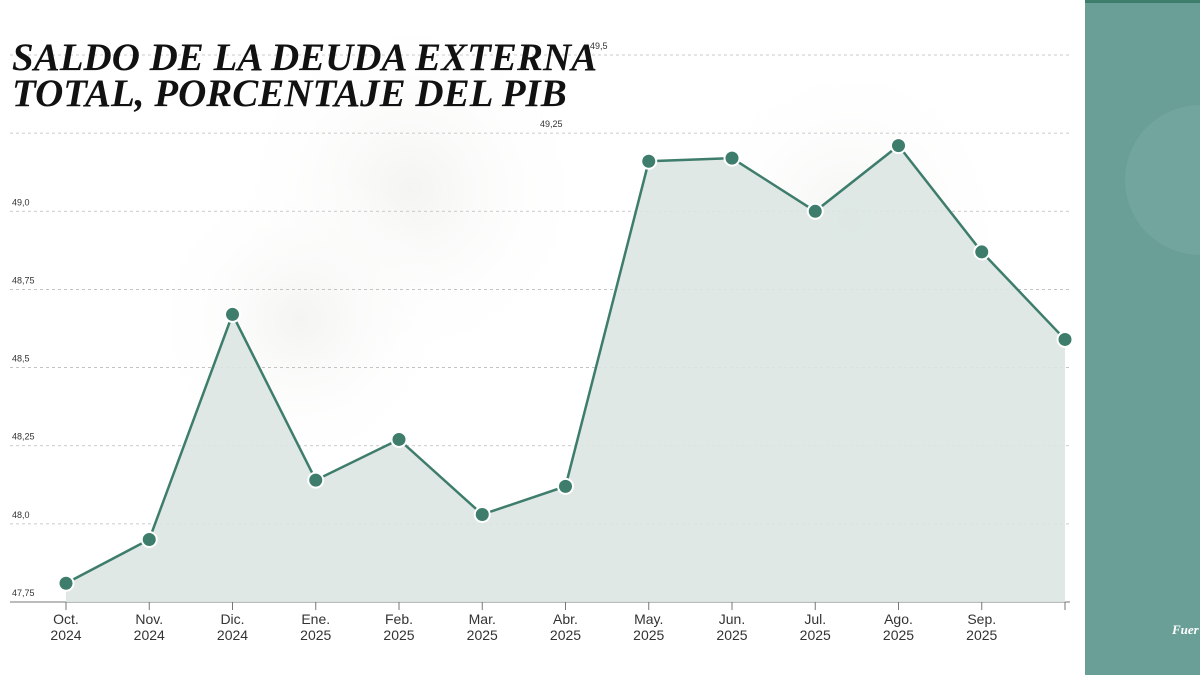 This screenshot has width=1200, height=675. Describe the element at coordinates (315, 619) in the screenshot. I see `x-tick-label: Ene.` at that location.